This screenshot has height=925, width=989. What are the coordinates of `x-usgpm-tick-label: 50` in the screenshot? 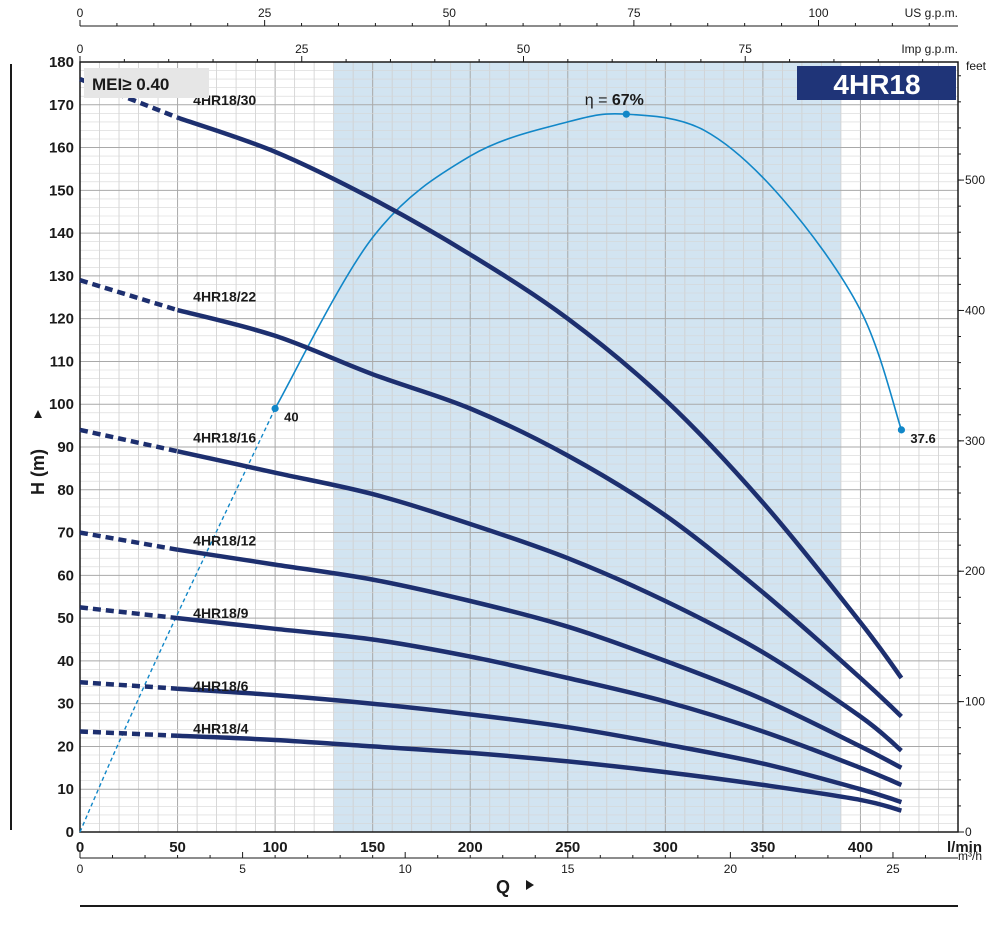 It's located at (450, 13).